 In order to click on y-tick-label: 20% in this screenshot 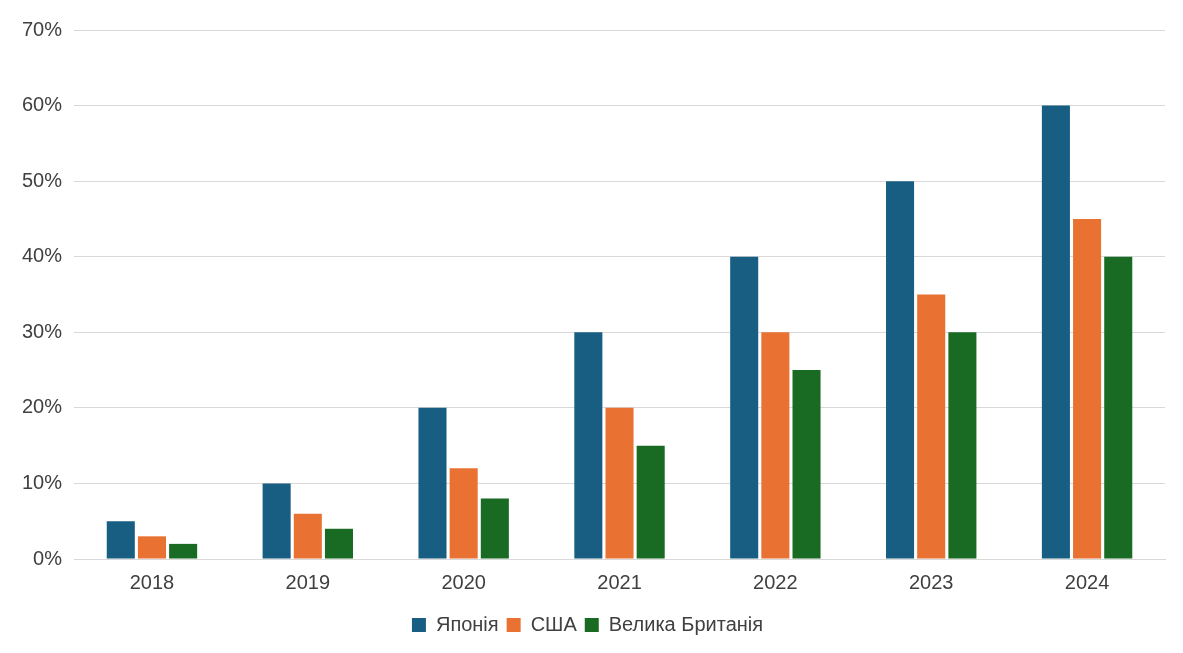, I will do `click(42, 406)`.